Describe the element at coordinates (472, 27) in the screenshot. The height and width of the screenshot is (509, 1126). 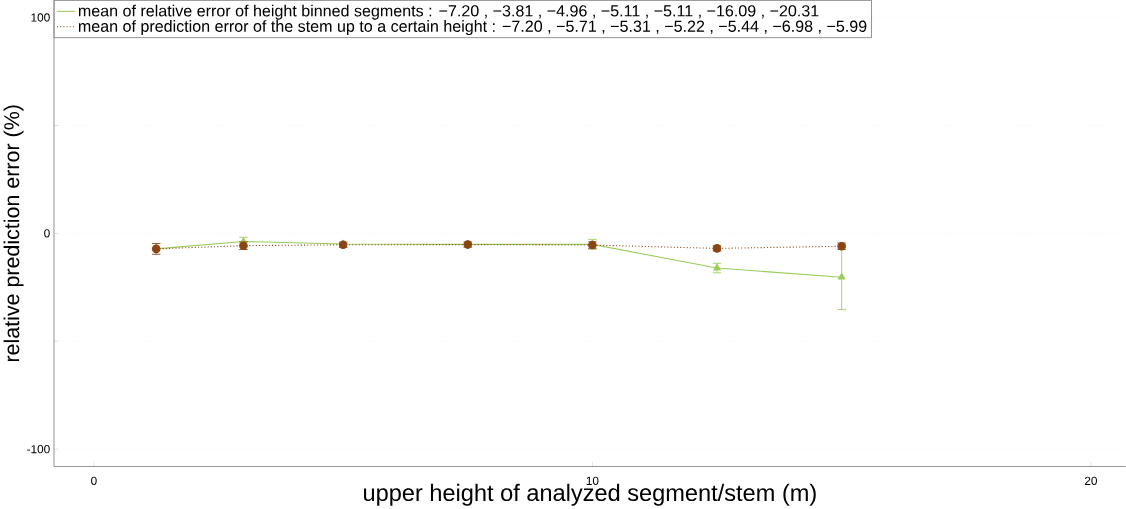
I see `legend-label: mean of prediction error of the stem up to a certain height : −7.20 , −5.71 , −5.31 , −5.22 , −5.44 , −6.98 , −5.99` at that location.